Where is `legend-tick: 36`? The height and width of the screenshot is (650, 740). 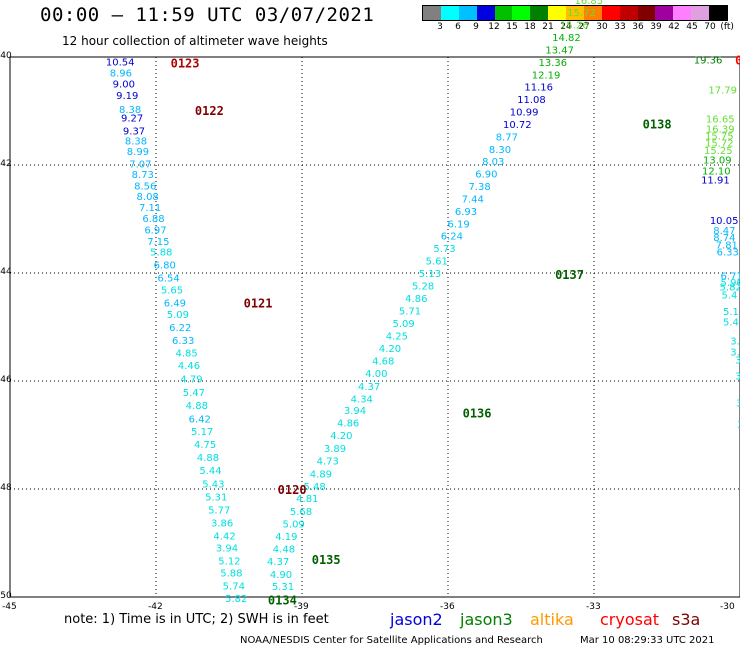 legend-tick: 36 is located at coordinates (638, 27).